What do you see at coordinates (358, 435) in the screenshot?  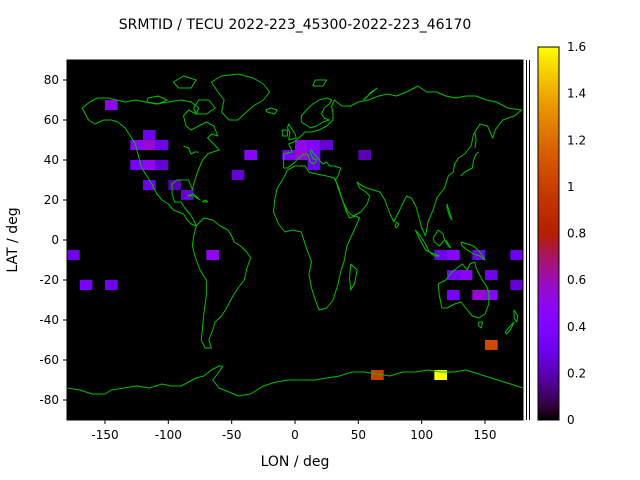 I see `x-tick-label: 50` at bounding box center [358, 435].